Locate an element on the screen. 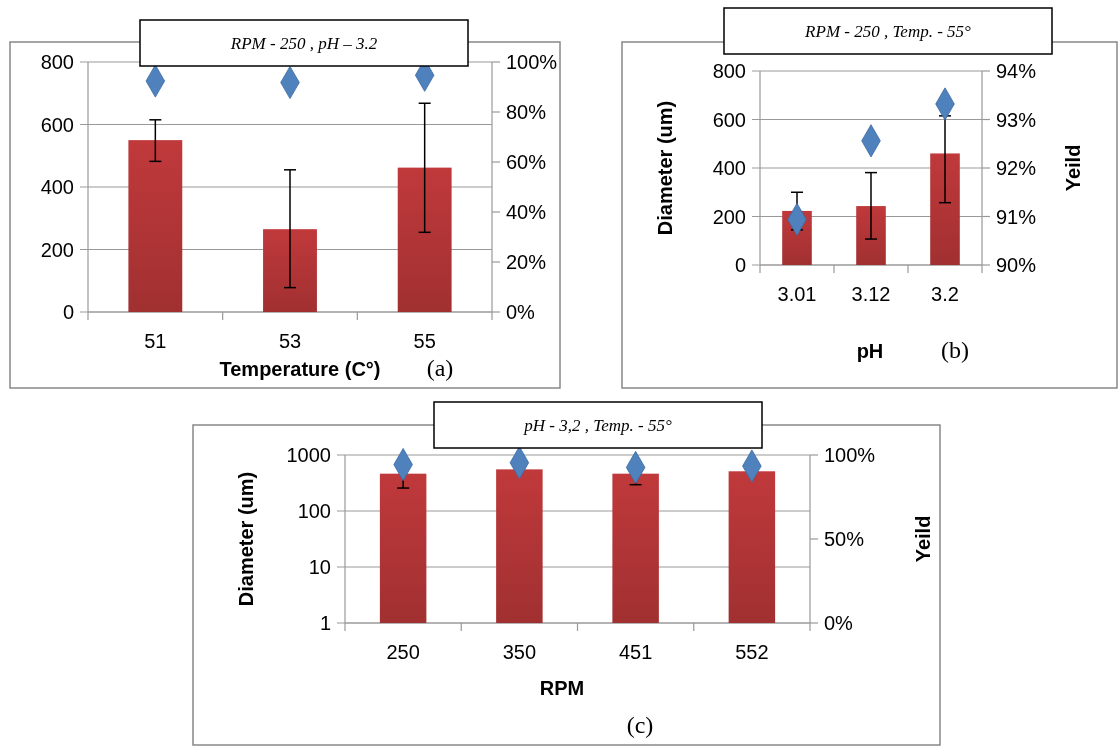 The height and width of the screenshot is (750, 1119). chart-title: pH - 3,2 , Temp. - 55° is located at coordinates (597, 425).